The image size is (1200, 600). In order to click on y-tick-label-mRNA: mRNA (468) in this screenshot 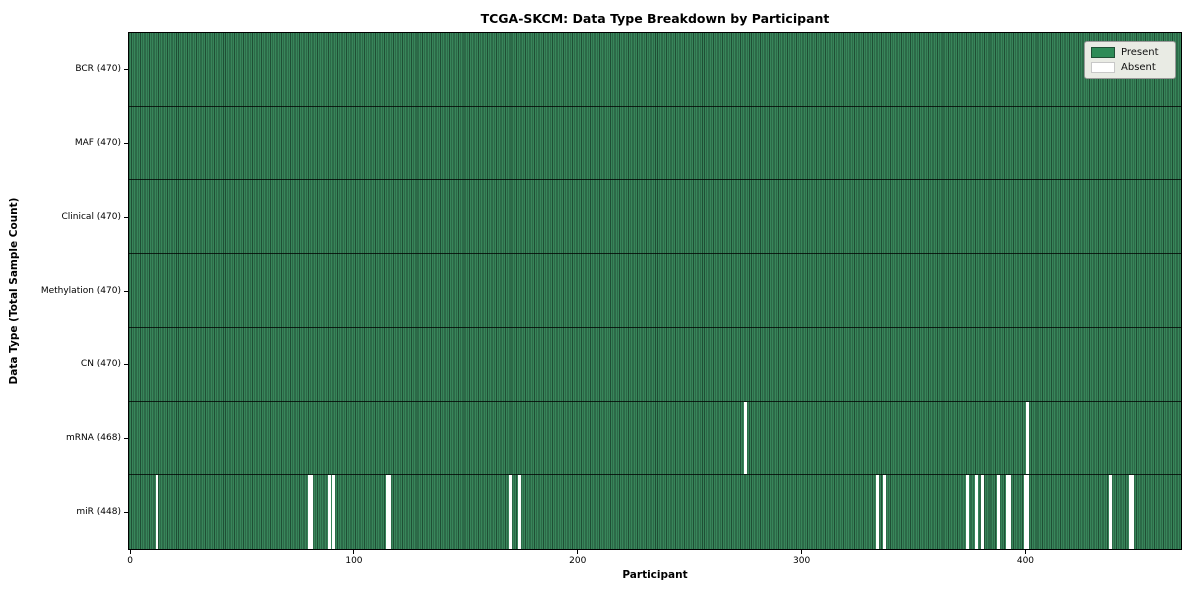, I will do `click(93, 437)`.